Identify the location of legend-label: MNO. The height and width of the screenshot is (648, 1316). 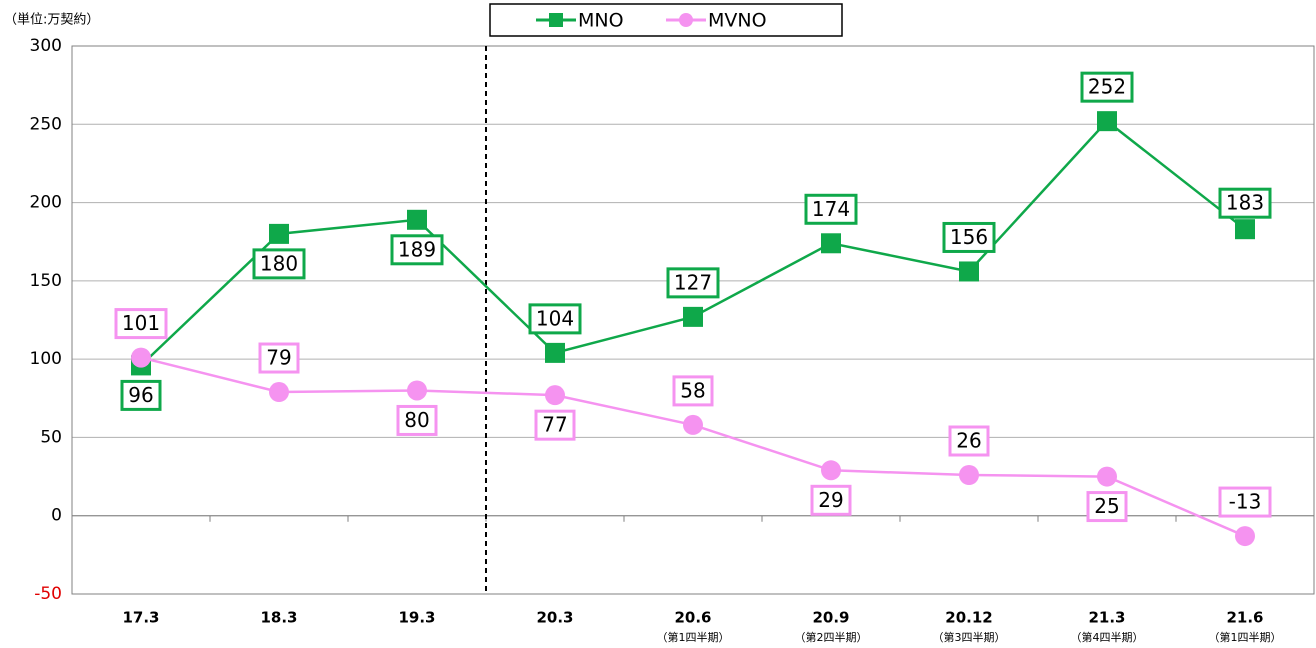
(601, 21).